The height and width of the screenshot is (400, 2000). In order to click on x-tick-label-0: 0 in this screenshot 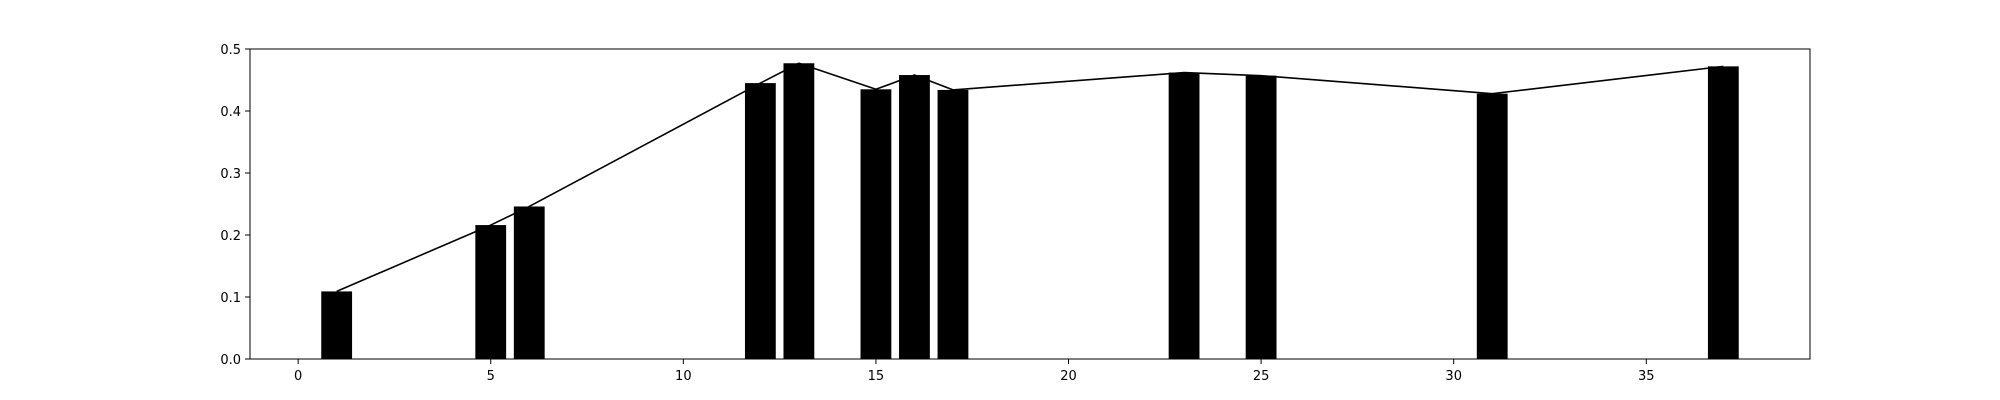, I will do `click(298, 376)`.